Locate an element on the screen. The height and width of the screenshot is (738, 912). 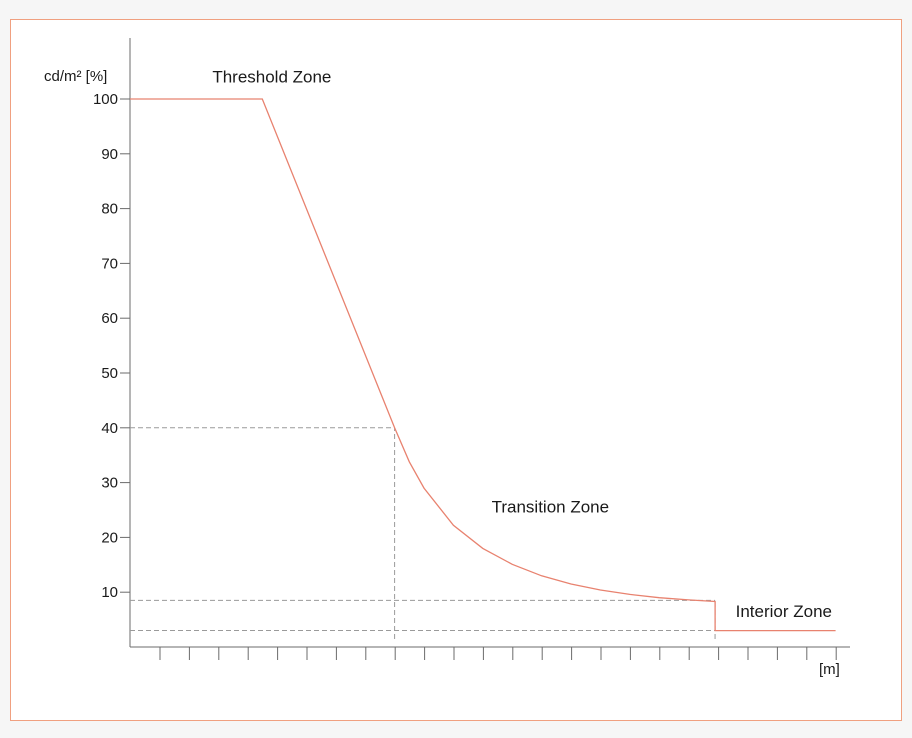
x-axis-label: [m] is located at coordinates (829, 669).